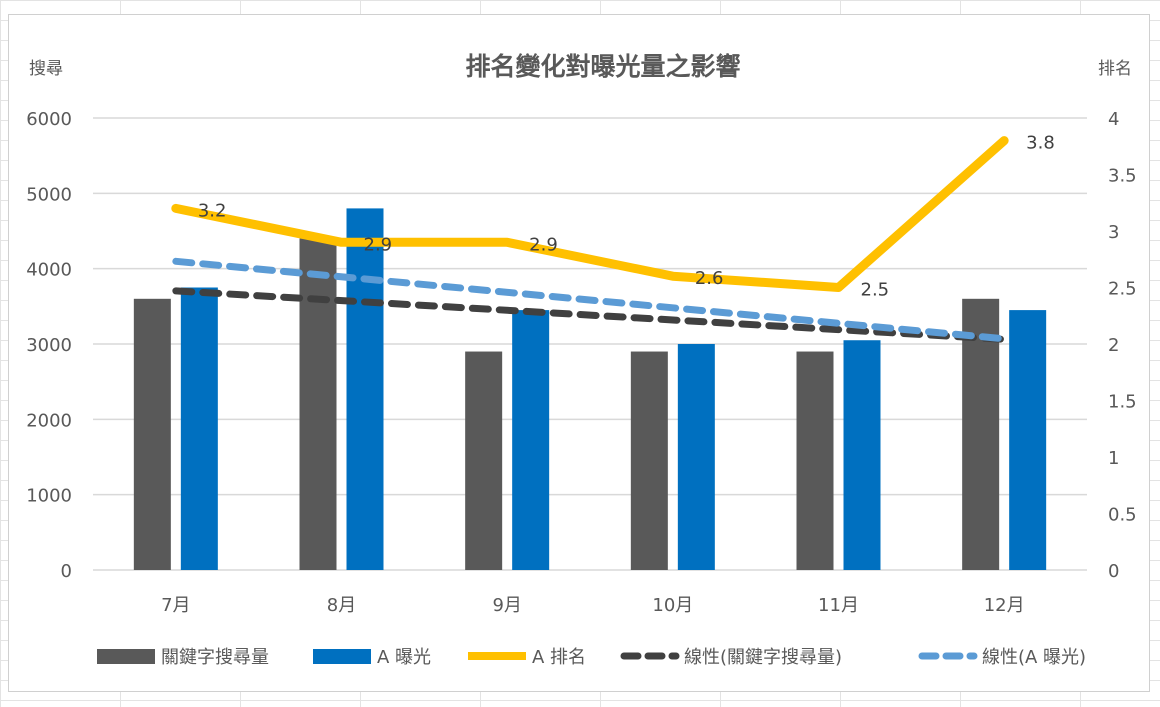  What do you see at coordinates (875, 290) in the screenshot?
I see `data-label: 2.5` at bounding box center [875, 290].